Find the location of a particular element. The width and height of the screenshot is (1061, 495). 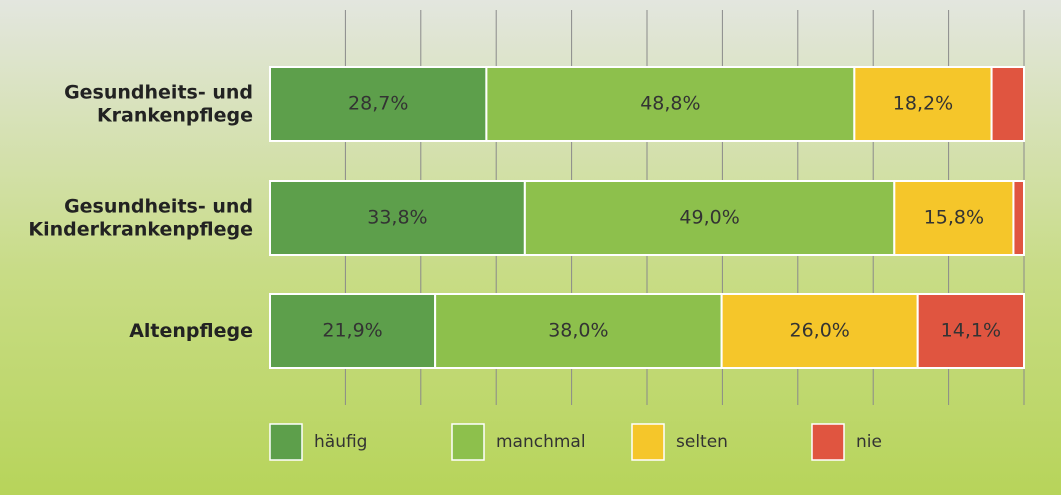

value-label: 48,8% is located at coordinates (670, 104).